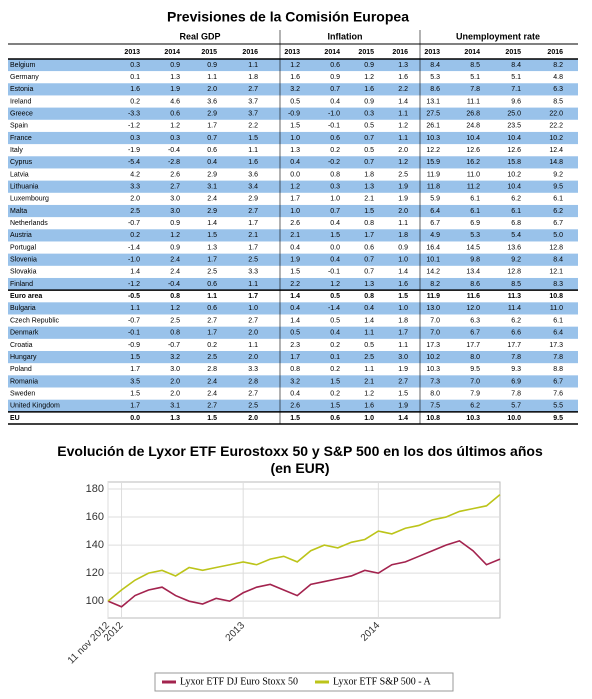  Describe the element at coordinates (175, 114) in the screenshot. I see `cell-value: 0.6` at that location.